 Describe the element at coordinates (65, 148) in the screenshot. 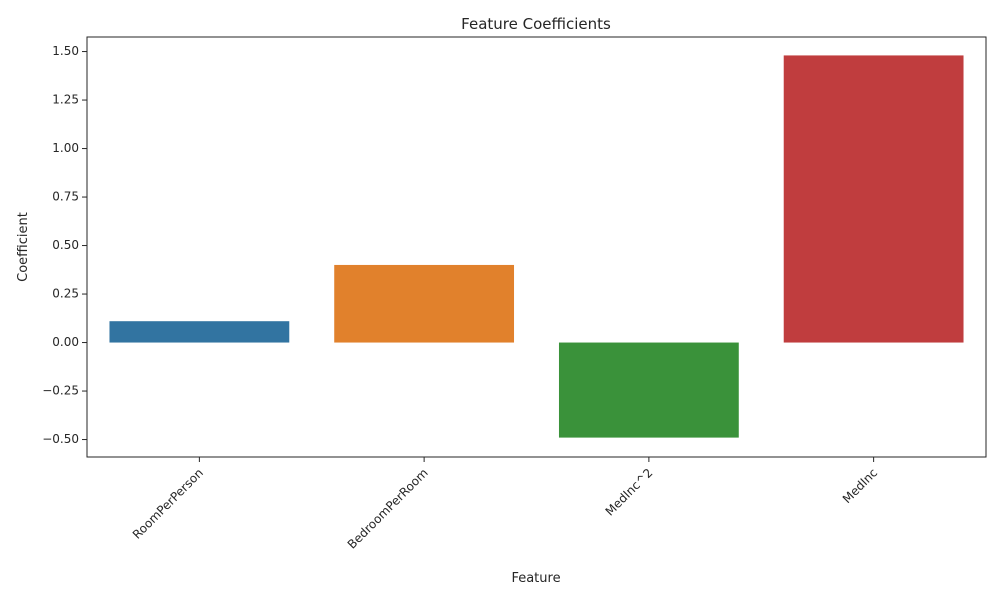

I see `y-tick-label: 1.00` at that location.